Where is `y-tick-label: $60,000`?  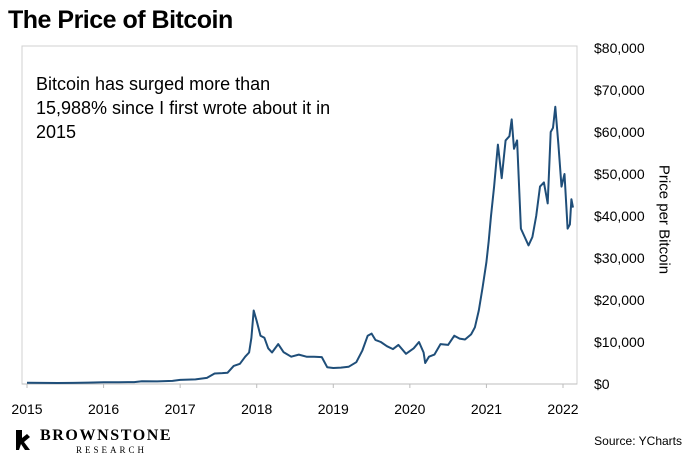 y-tick-label: $60,000 is located at coordinates (619, 132).